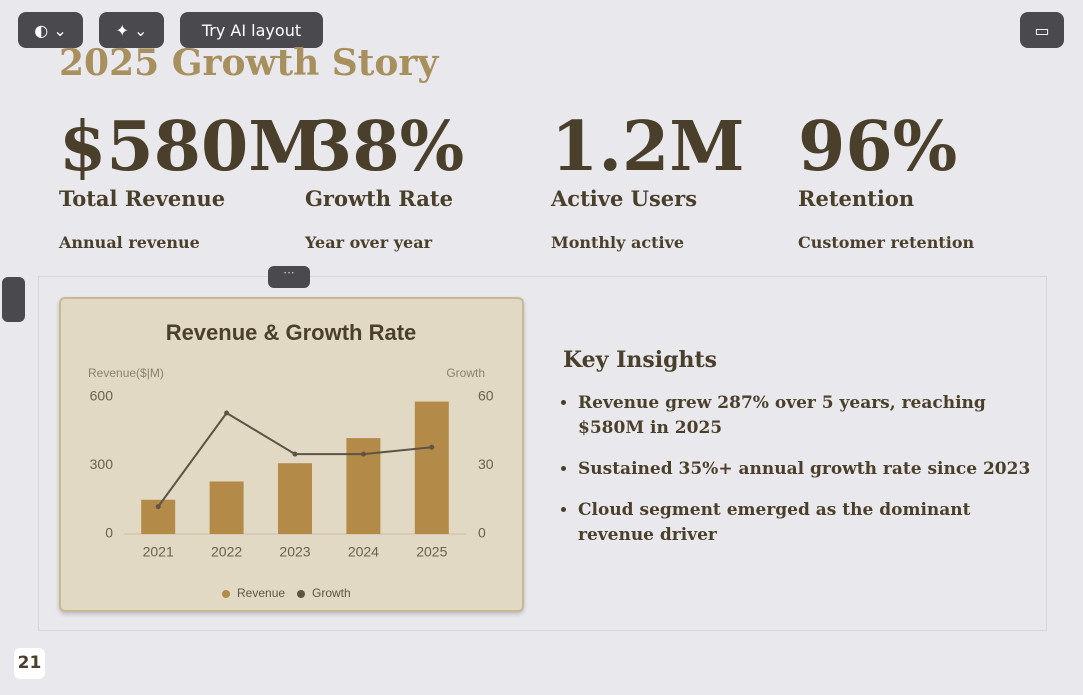  I want to click on stat-description: Annual revenue, so click(129, 242).